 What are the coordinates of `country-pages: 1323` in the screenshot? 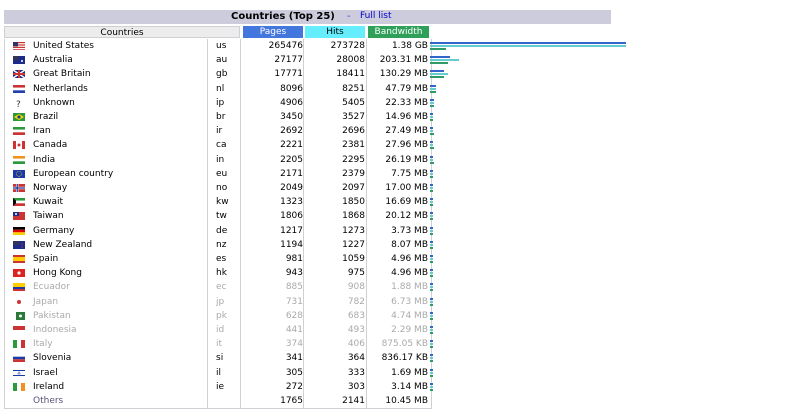 It's located at (291, 202).